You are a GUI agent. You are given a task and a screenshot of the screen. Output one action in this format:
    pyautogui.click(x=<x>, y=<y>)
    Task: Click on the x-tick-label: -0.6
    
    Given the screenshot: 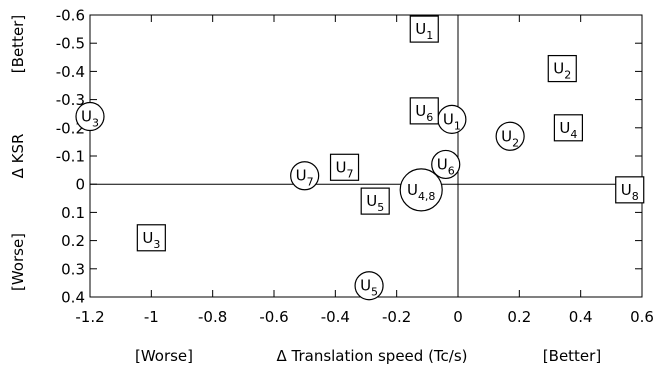 What is the action you would take?
    pyautogui.click(x=273, y=317)
    